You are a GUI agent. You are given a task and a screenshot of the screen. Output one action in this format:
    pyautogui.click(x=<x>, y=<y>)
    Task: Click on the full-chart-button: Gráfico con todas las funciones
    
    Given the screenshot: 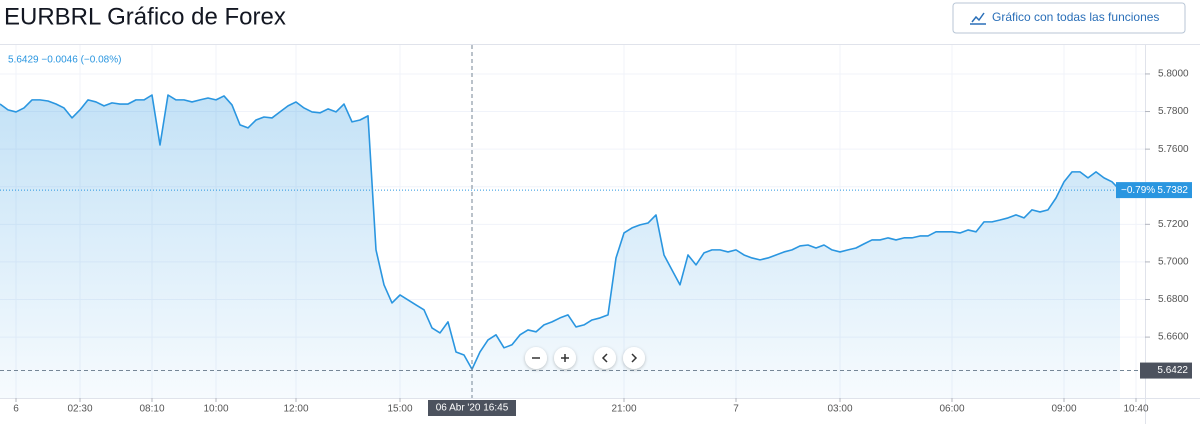 What is the action you would take?
    pyautogui.click(x=1069, y=18)
    